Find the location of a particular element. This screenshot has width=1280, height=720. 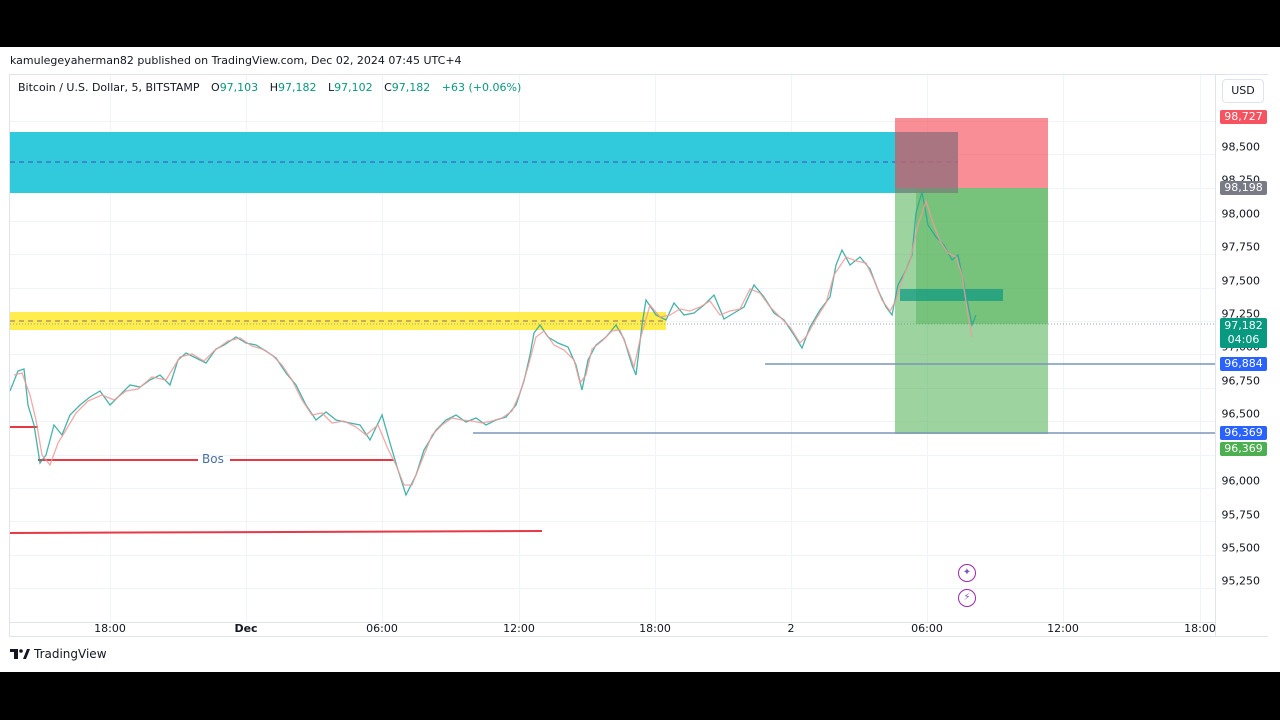

horizontal-line-price-badge-2: 96,369 is located at coordinates (1243, 433).